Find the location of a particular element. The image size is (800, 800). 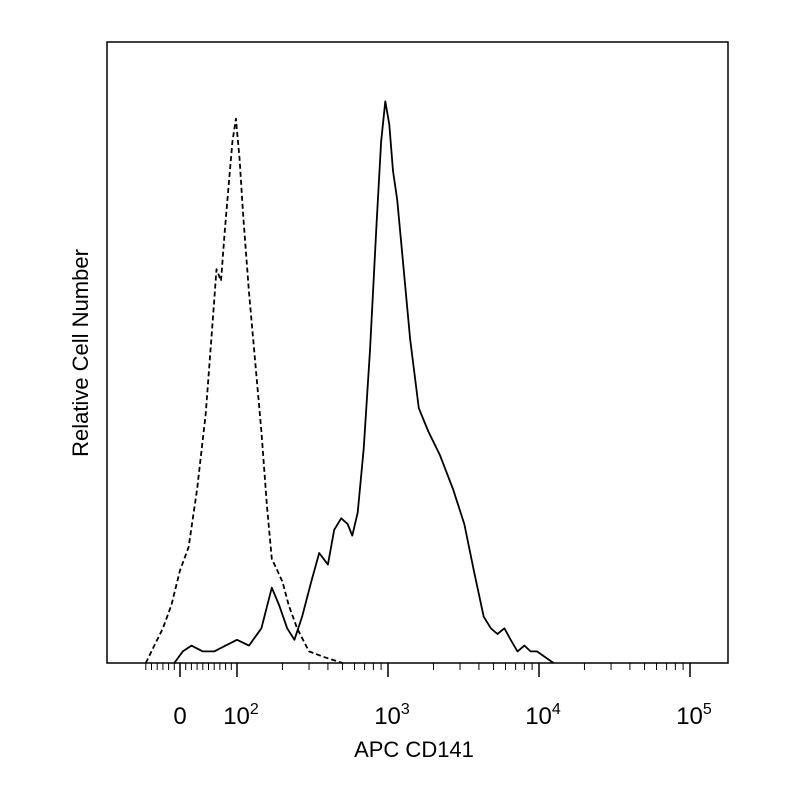

x-tick-label: 10³ is located at coordinates (392, 715).